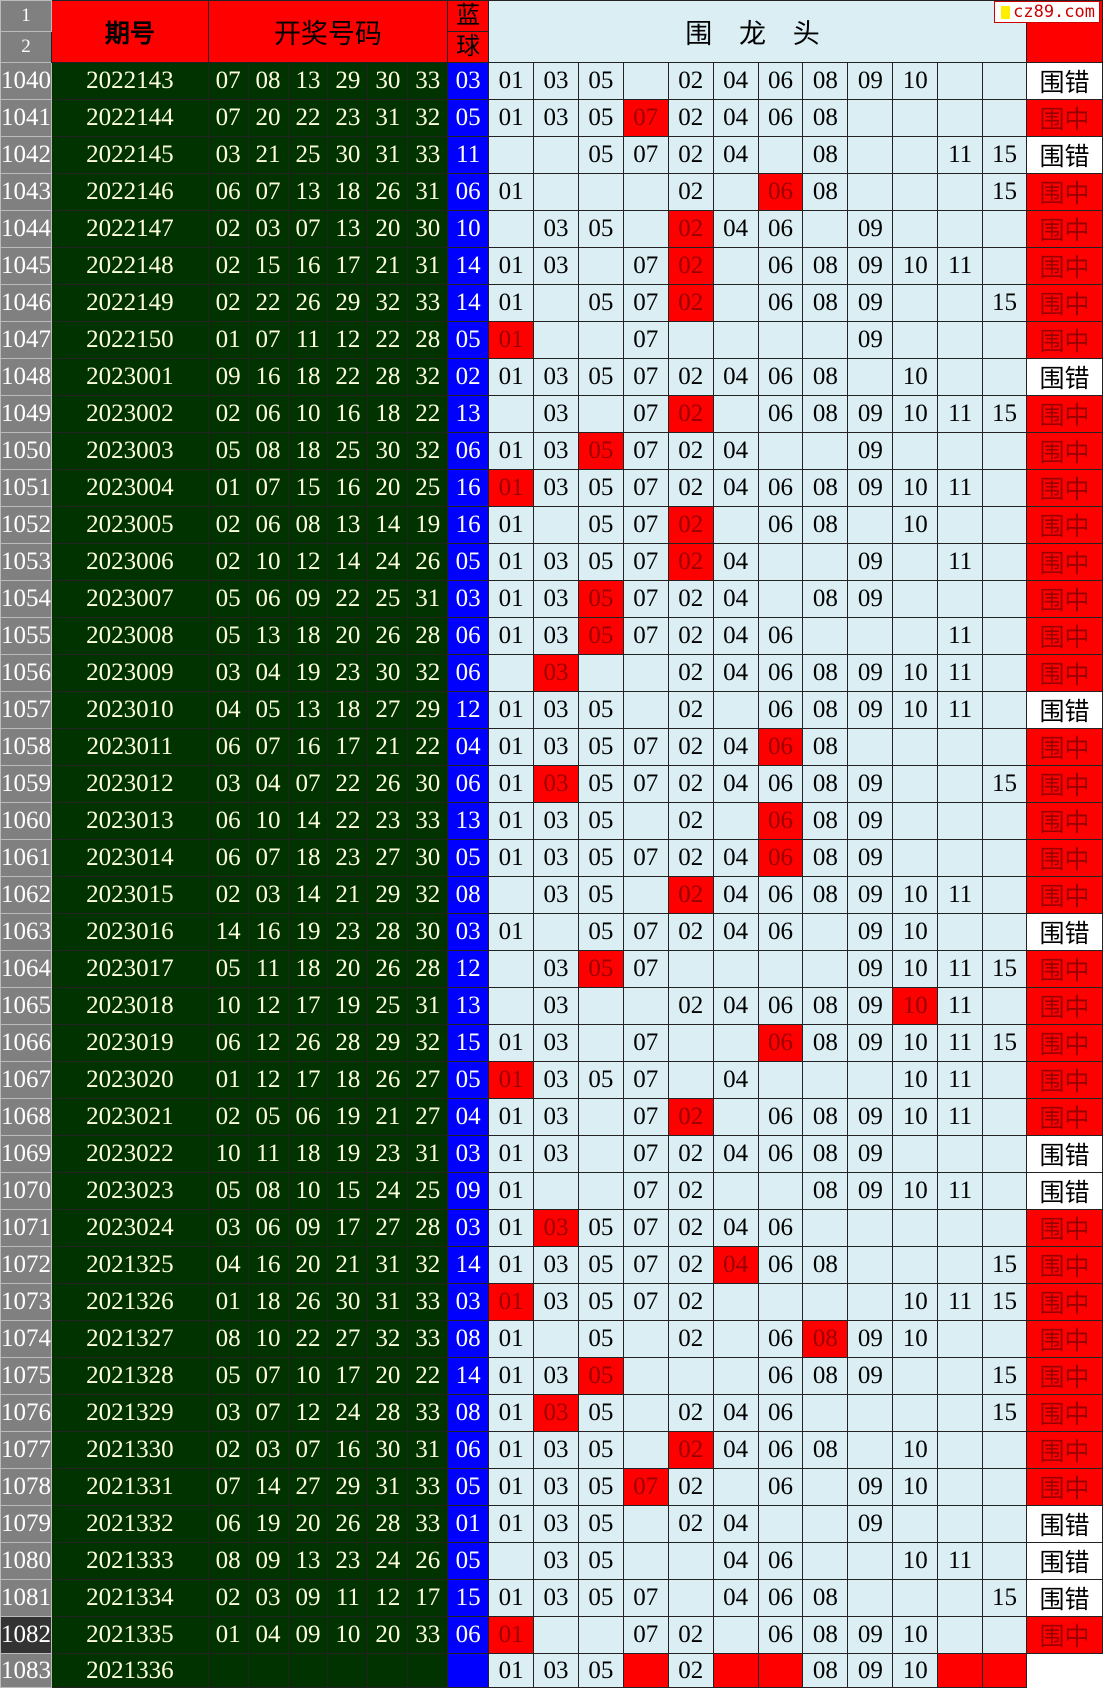 The width and height of the screenshot is (1103, 1688). I want to click on blue-ball-cell: 11, so click(468, 155).